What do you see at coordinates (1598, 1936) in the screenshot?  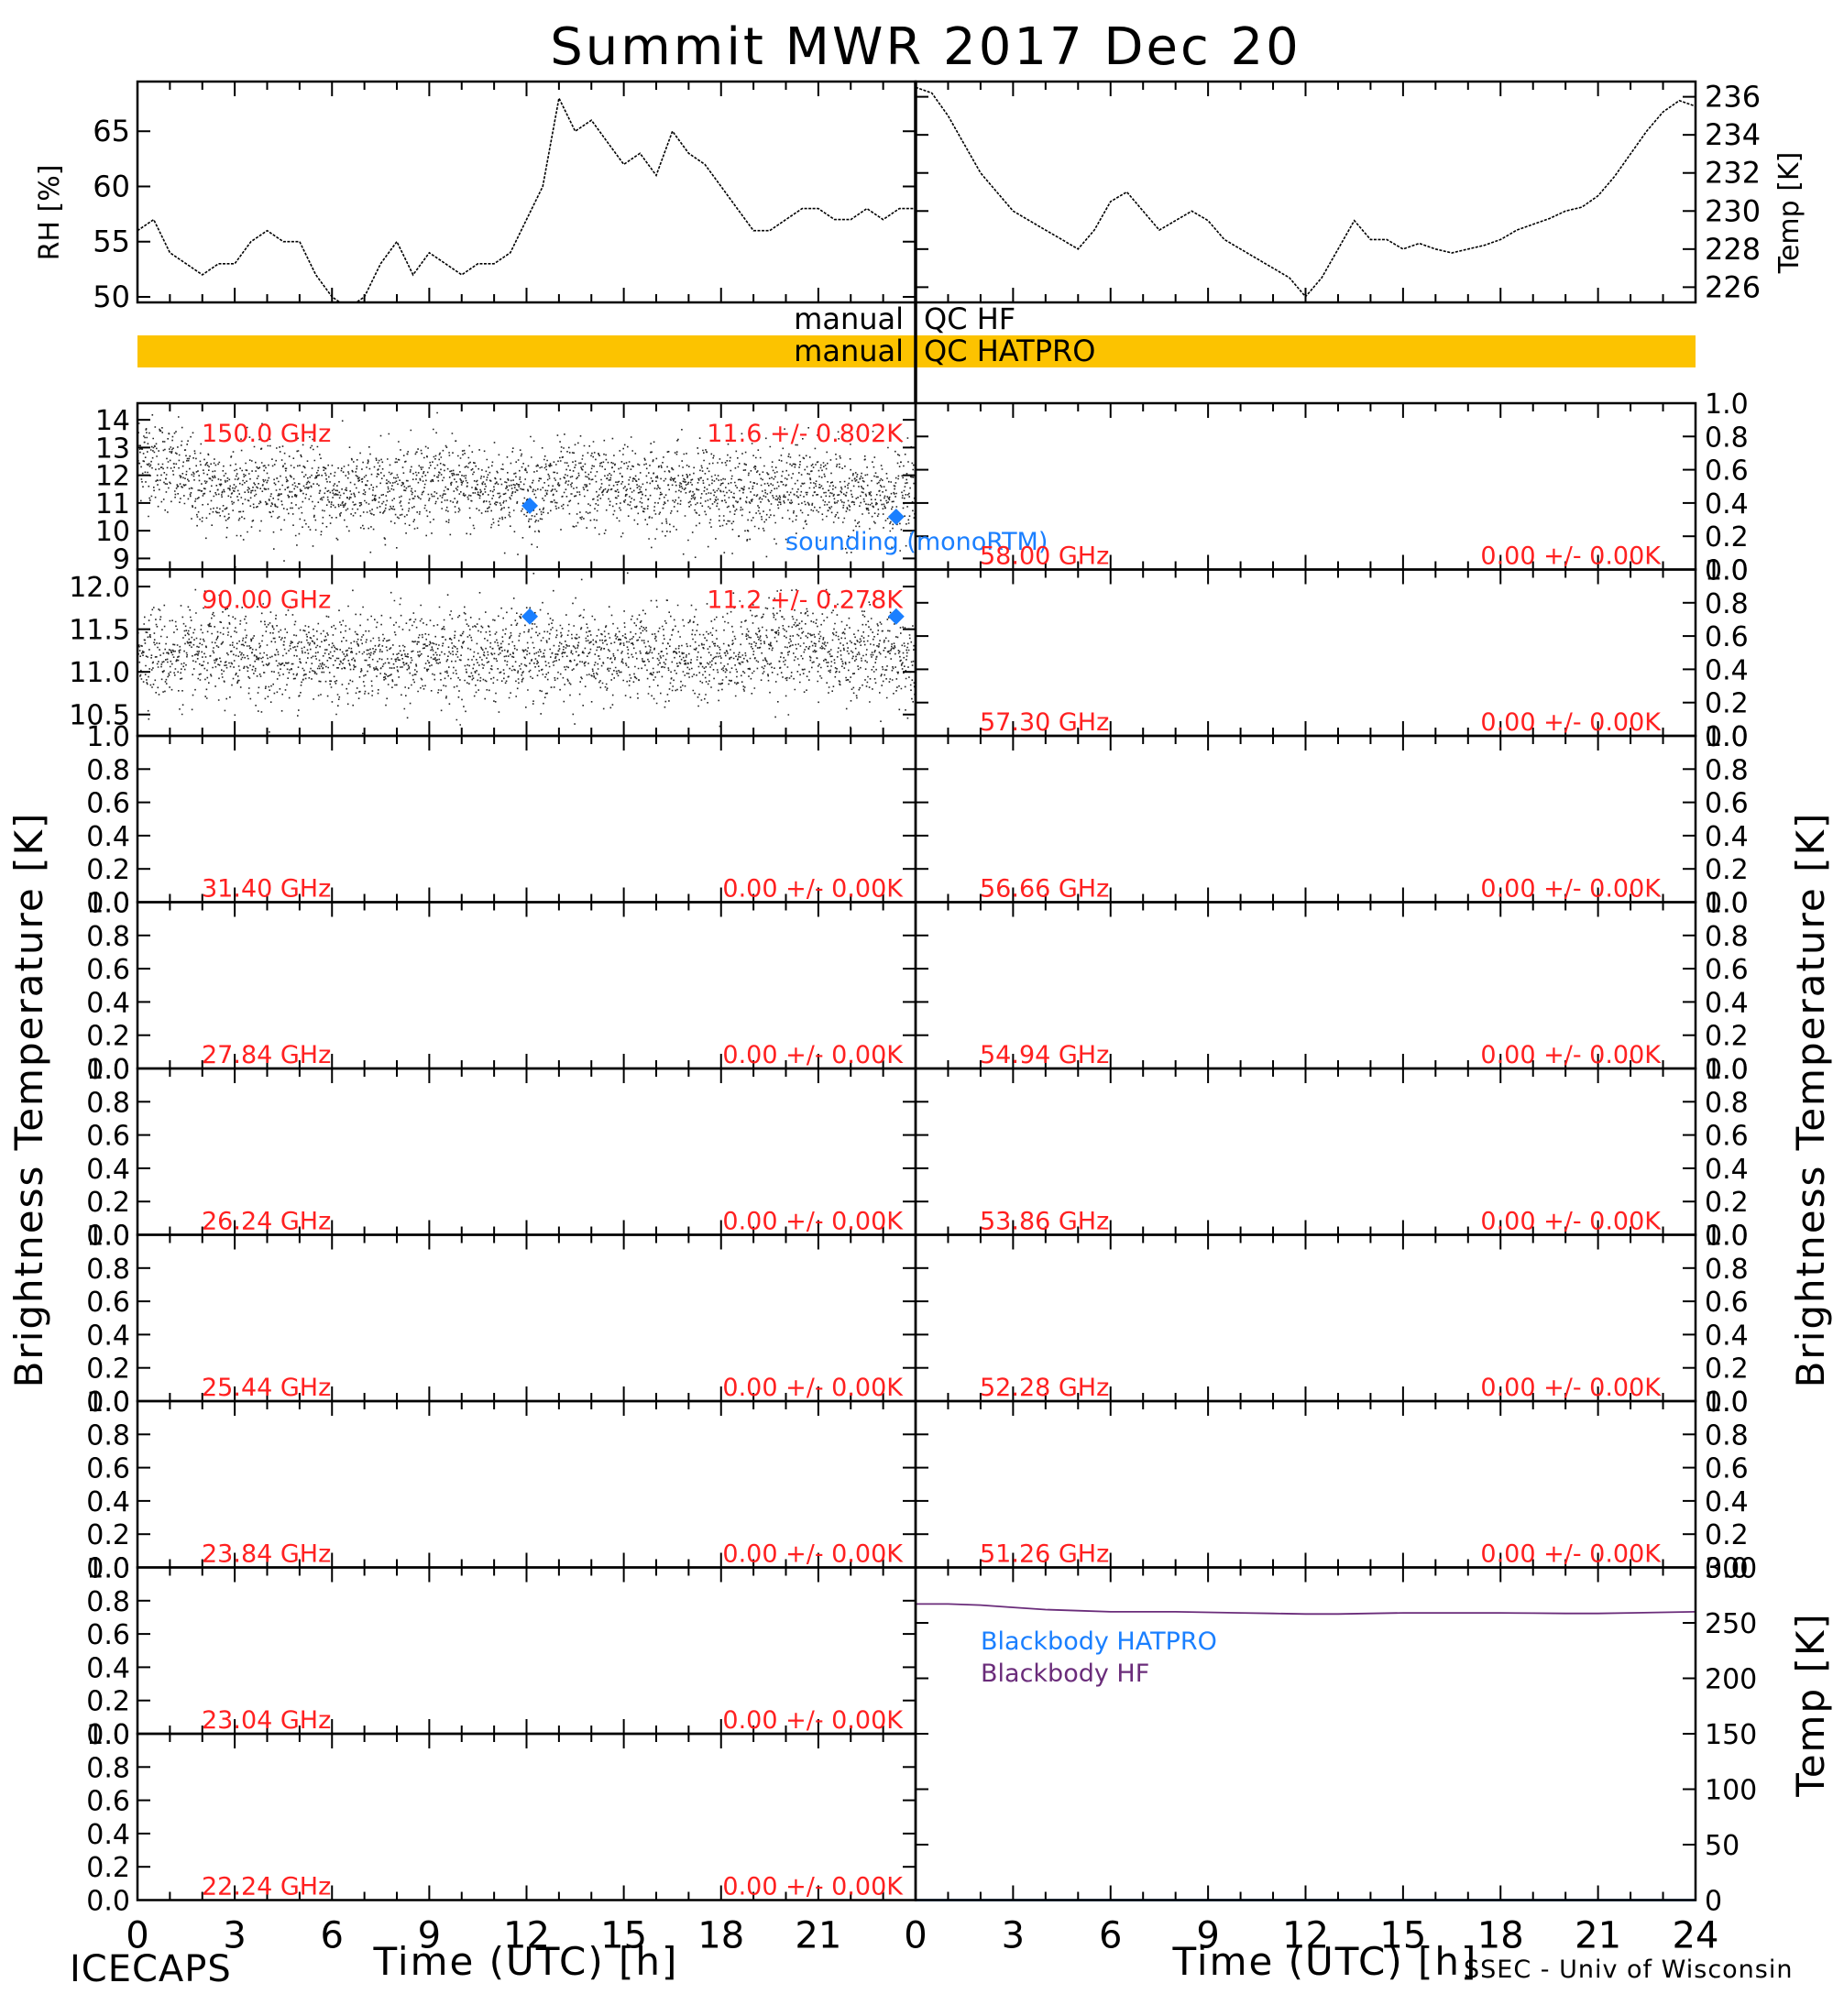 I see `x-tick-label: 21` at bounding box center [1598, 1936].